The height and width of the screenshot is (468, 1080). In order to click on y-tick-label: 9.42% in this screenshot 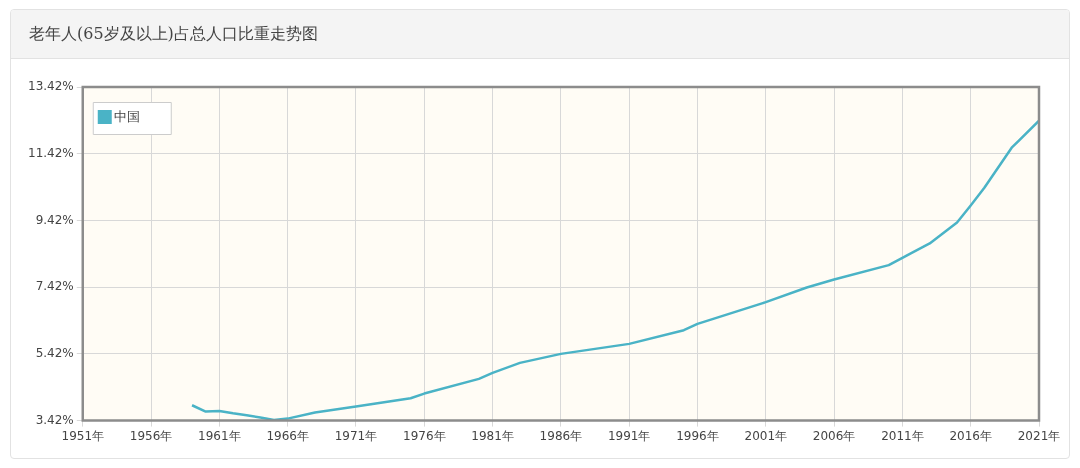, I will do `click(54, 219)`.